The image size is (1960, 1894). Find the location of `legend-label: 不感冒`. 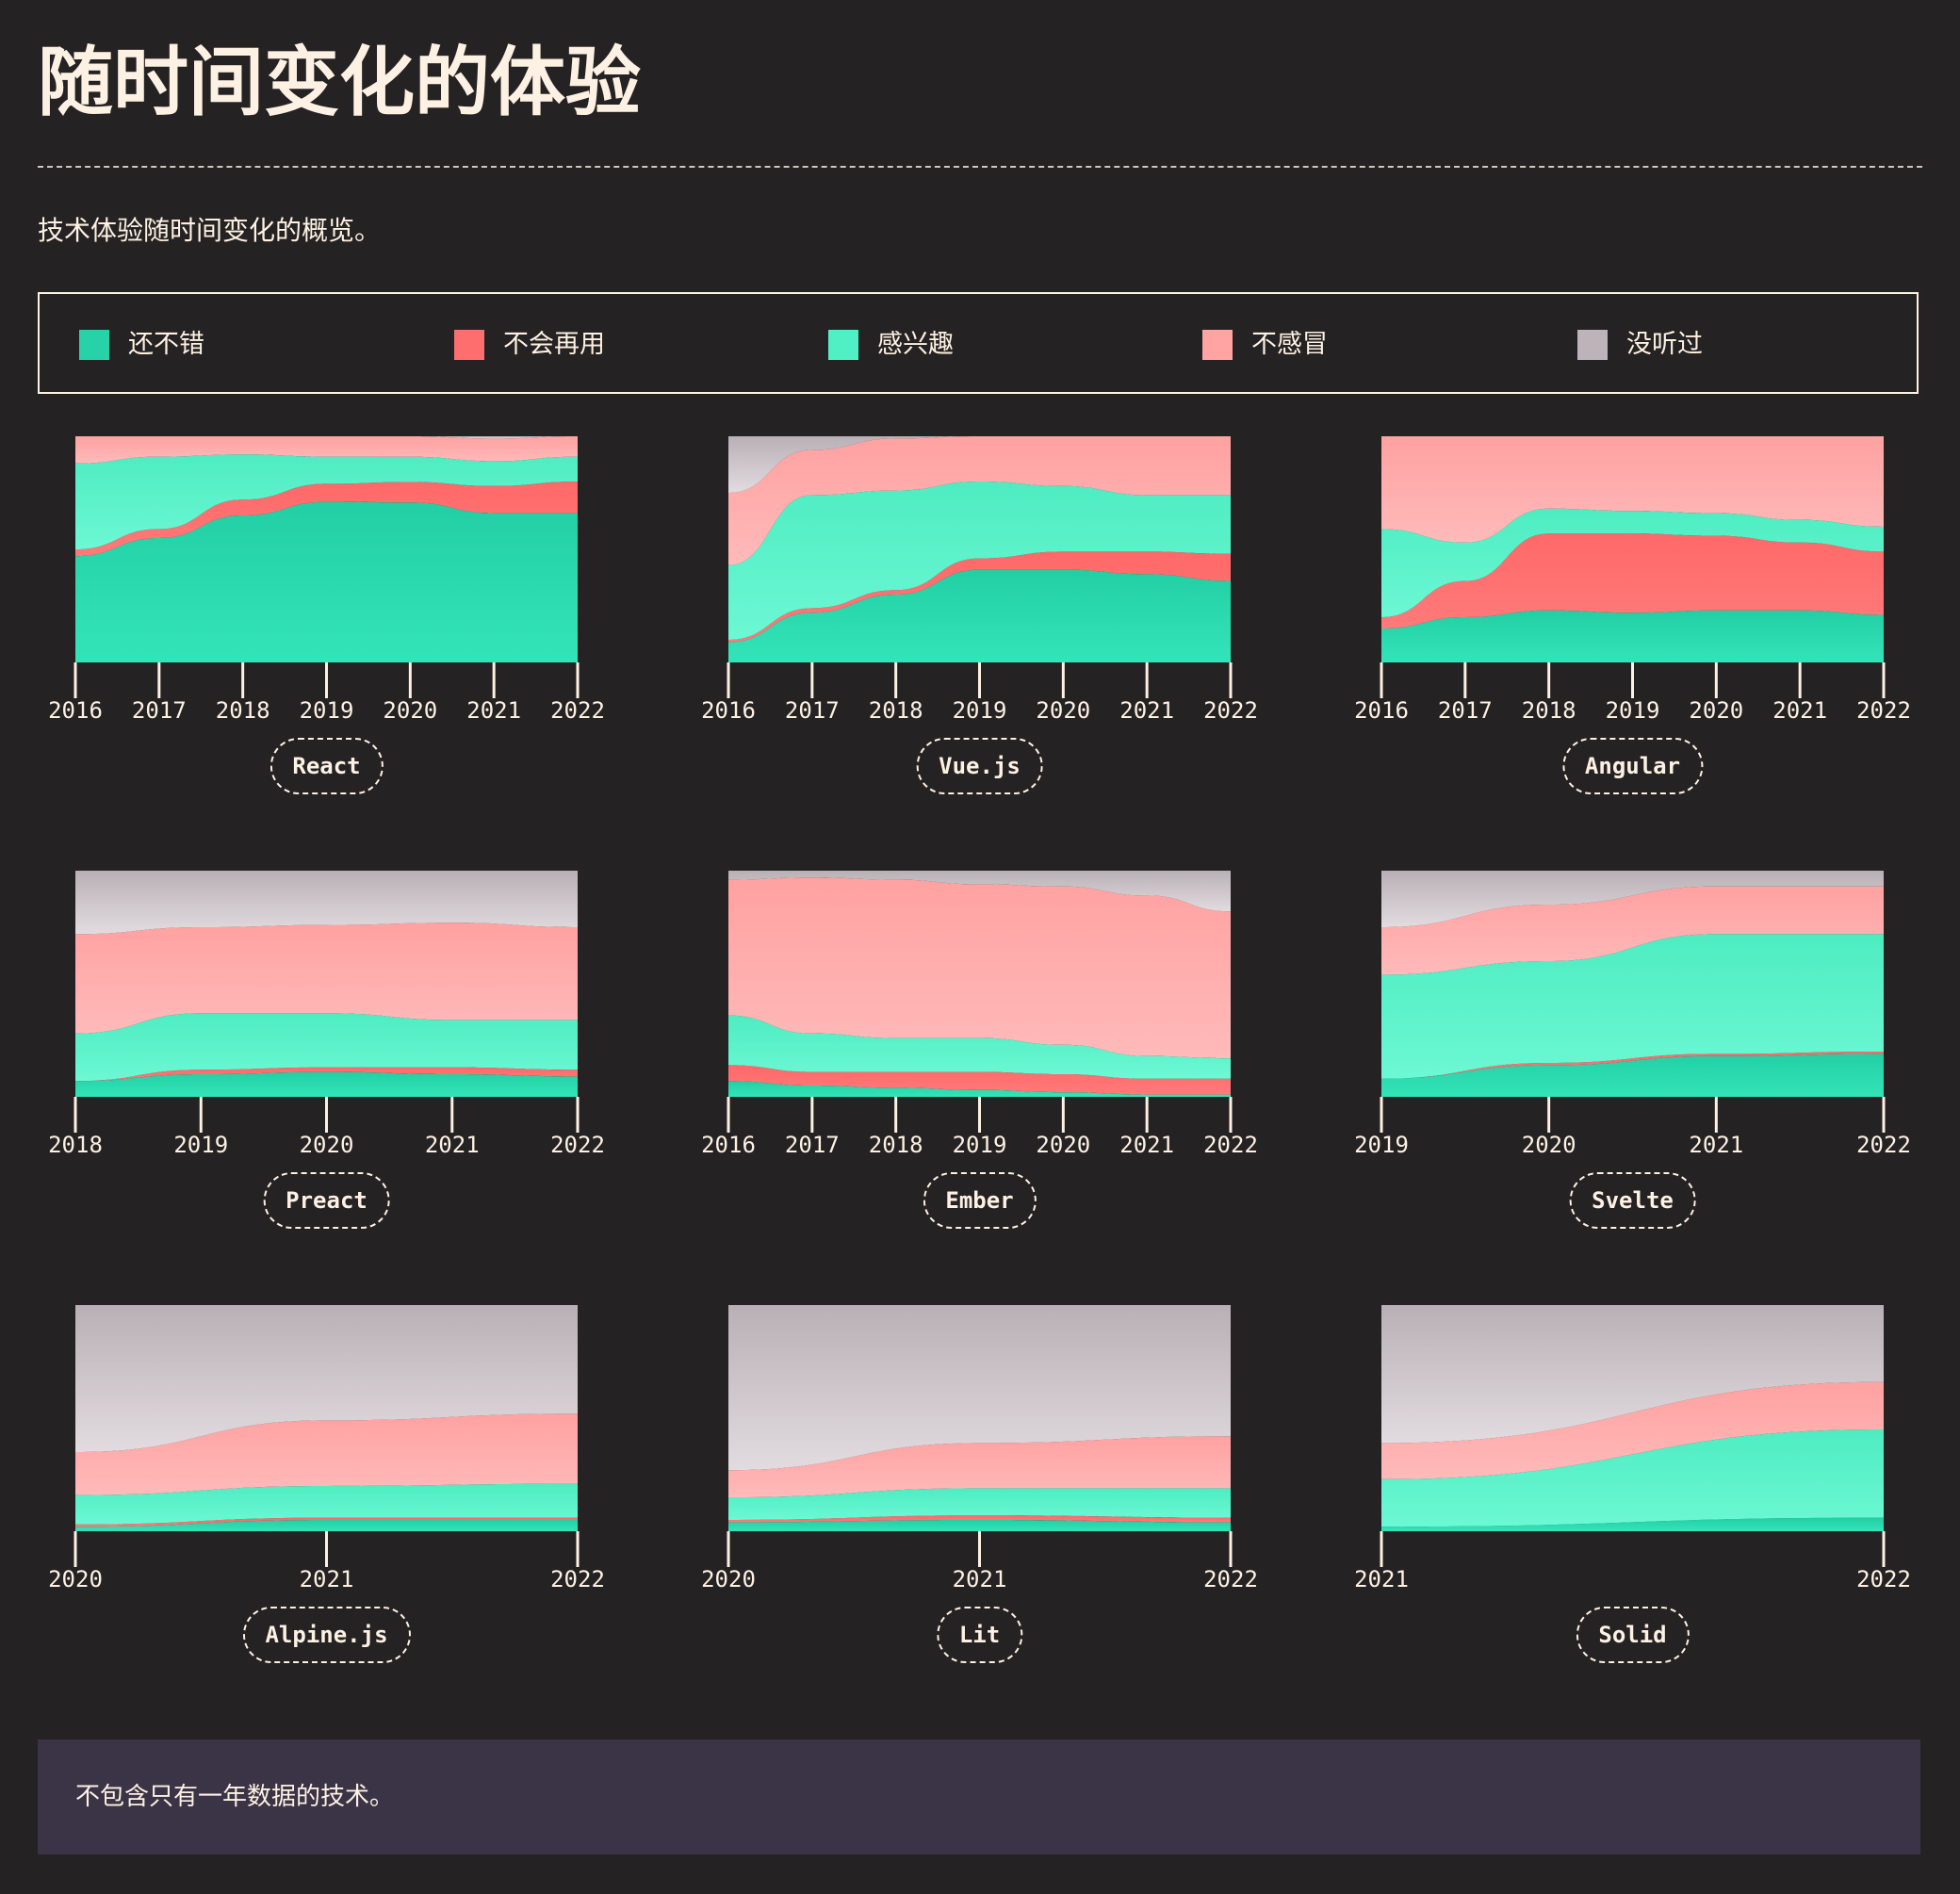

legend-label: 不感冒 is located at coordinates (1289, 344).